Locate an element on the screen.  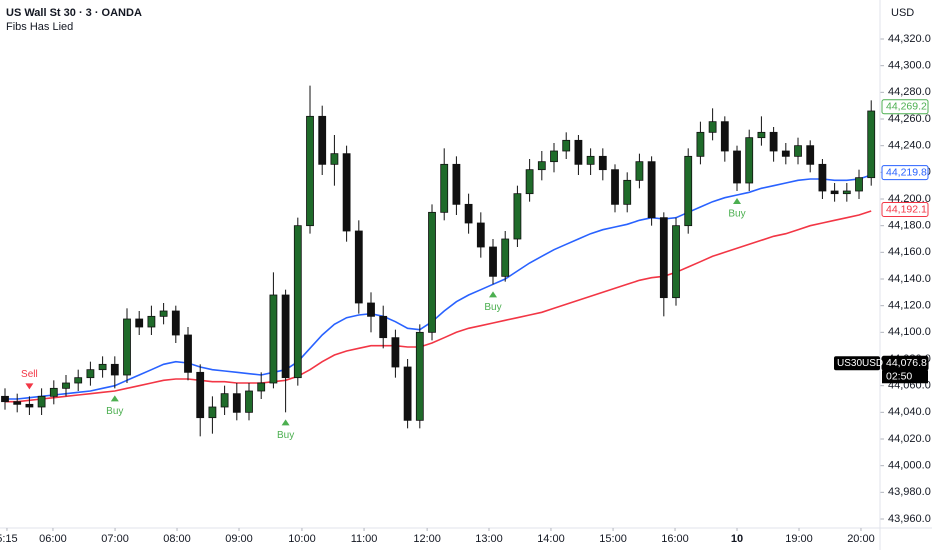
x-tick-label: 10:00 is located at coordinates (302, 539).